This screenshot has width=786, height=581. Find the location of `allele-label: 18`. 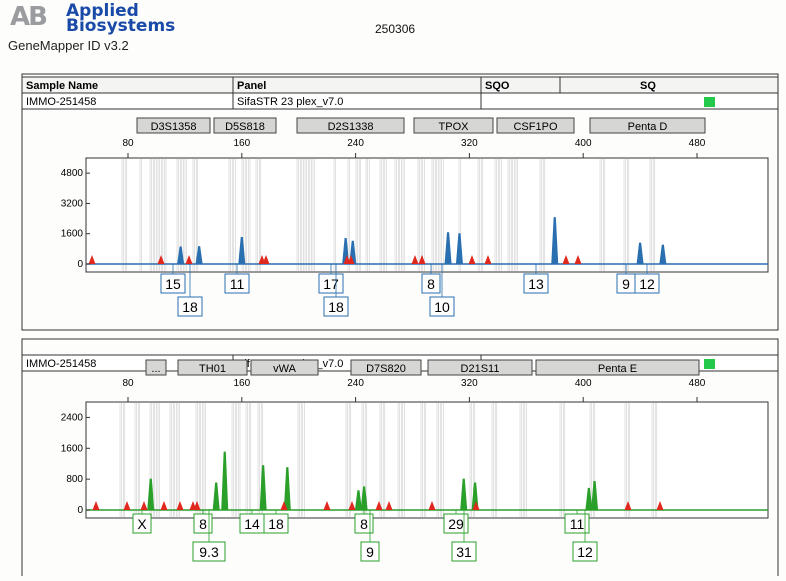

allele-label: 18 is located at coordinates (336, 307).